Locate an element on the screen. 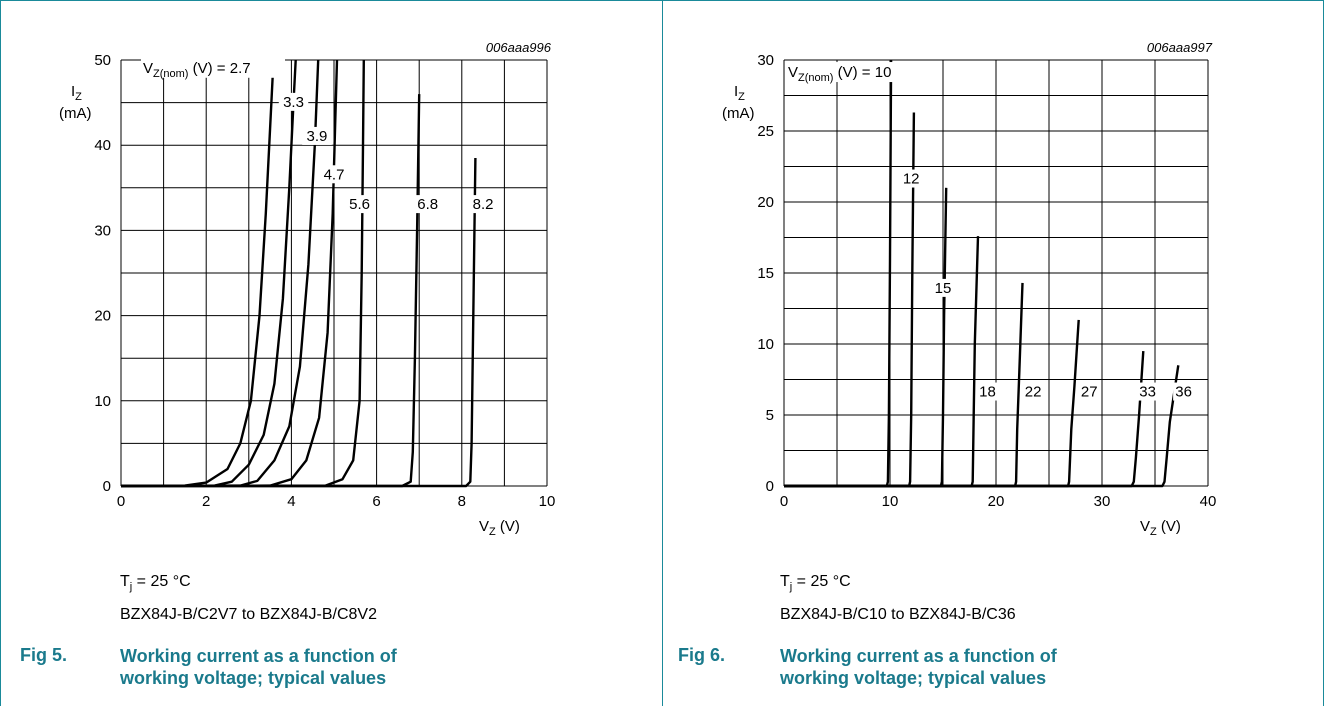  series-label: 15 is located at coordinates (943, 288).